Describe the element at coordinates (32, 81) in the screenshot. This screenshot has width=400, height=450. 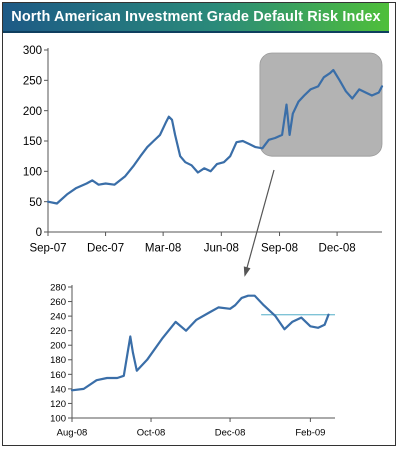
I see `main-y-tick-label: 250` at that location.